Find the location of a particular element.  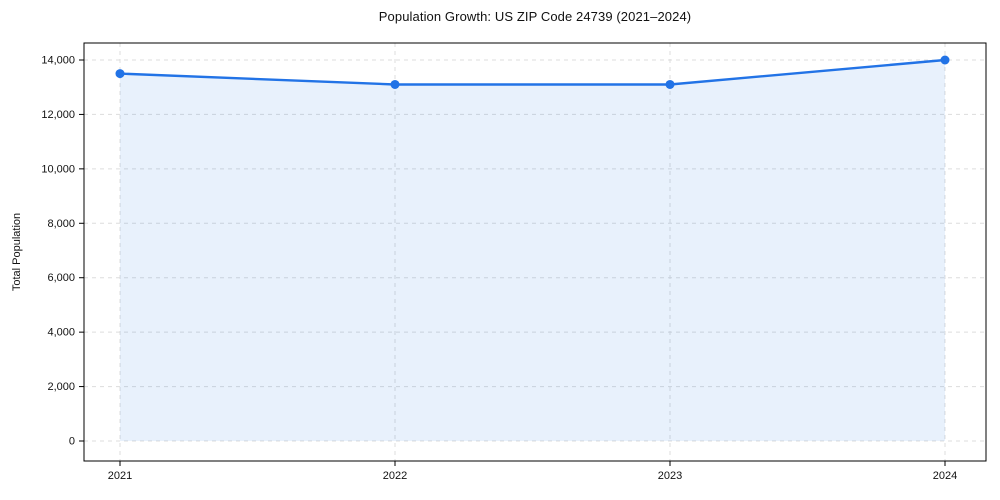

x-tick-label: 2022 is located at coordinates (395, 476).